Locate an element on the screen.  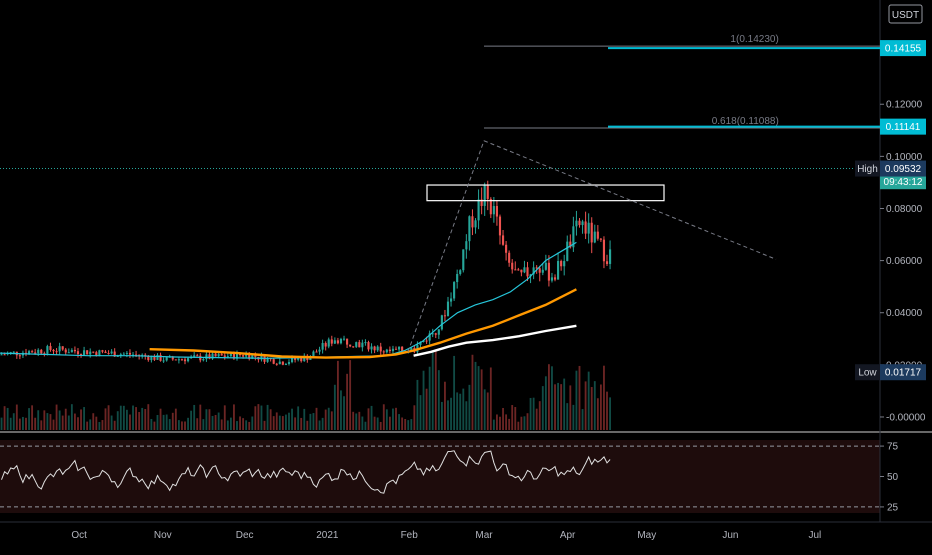
low-name-box is located at coordinates (867, 372).